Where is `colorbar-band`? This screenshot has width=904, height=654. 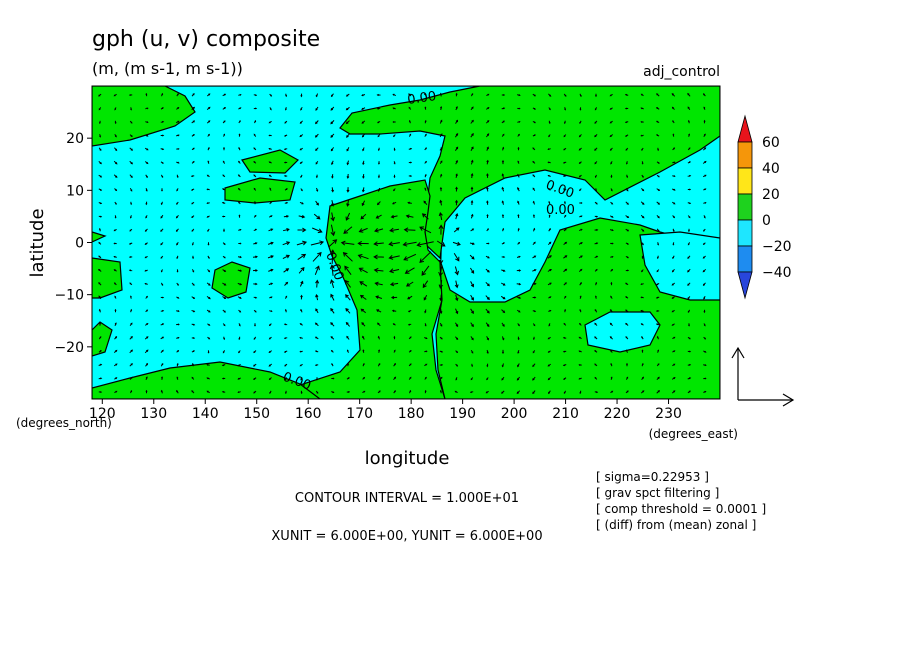
colorbar-band is located at coordinates (745, 285).